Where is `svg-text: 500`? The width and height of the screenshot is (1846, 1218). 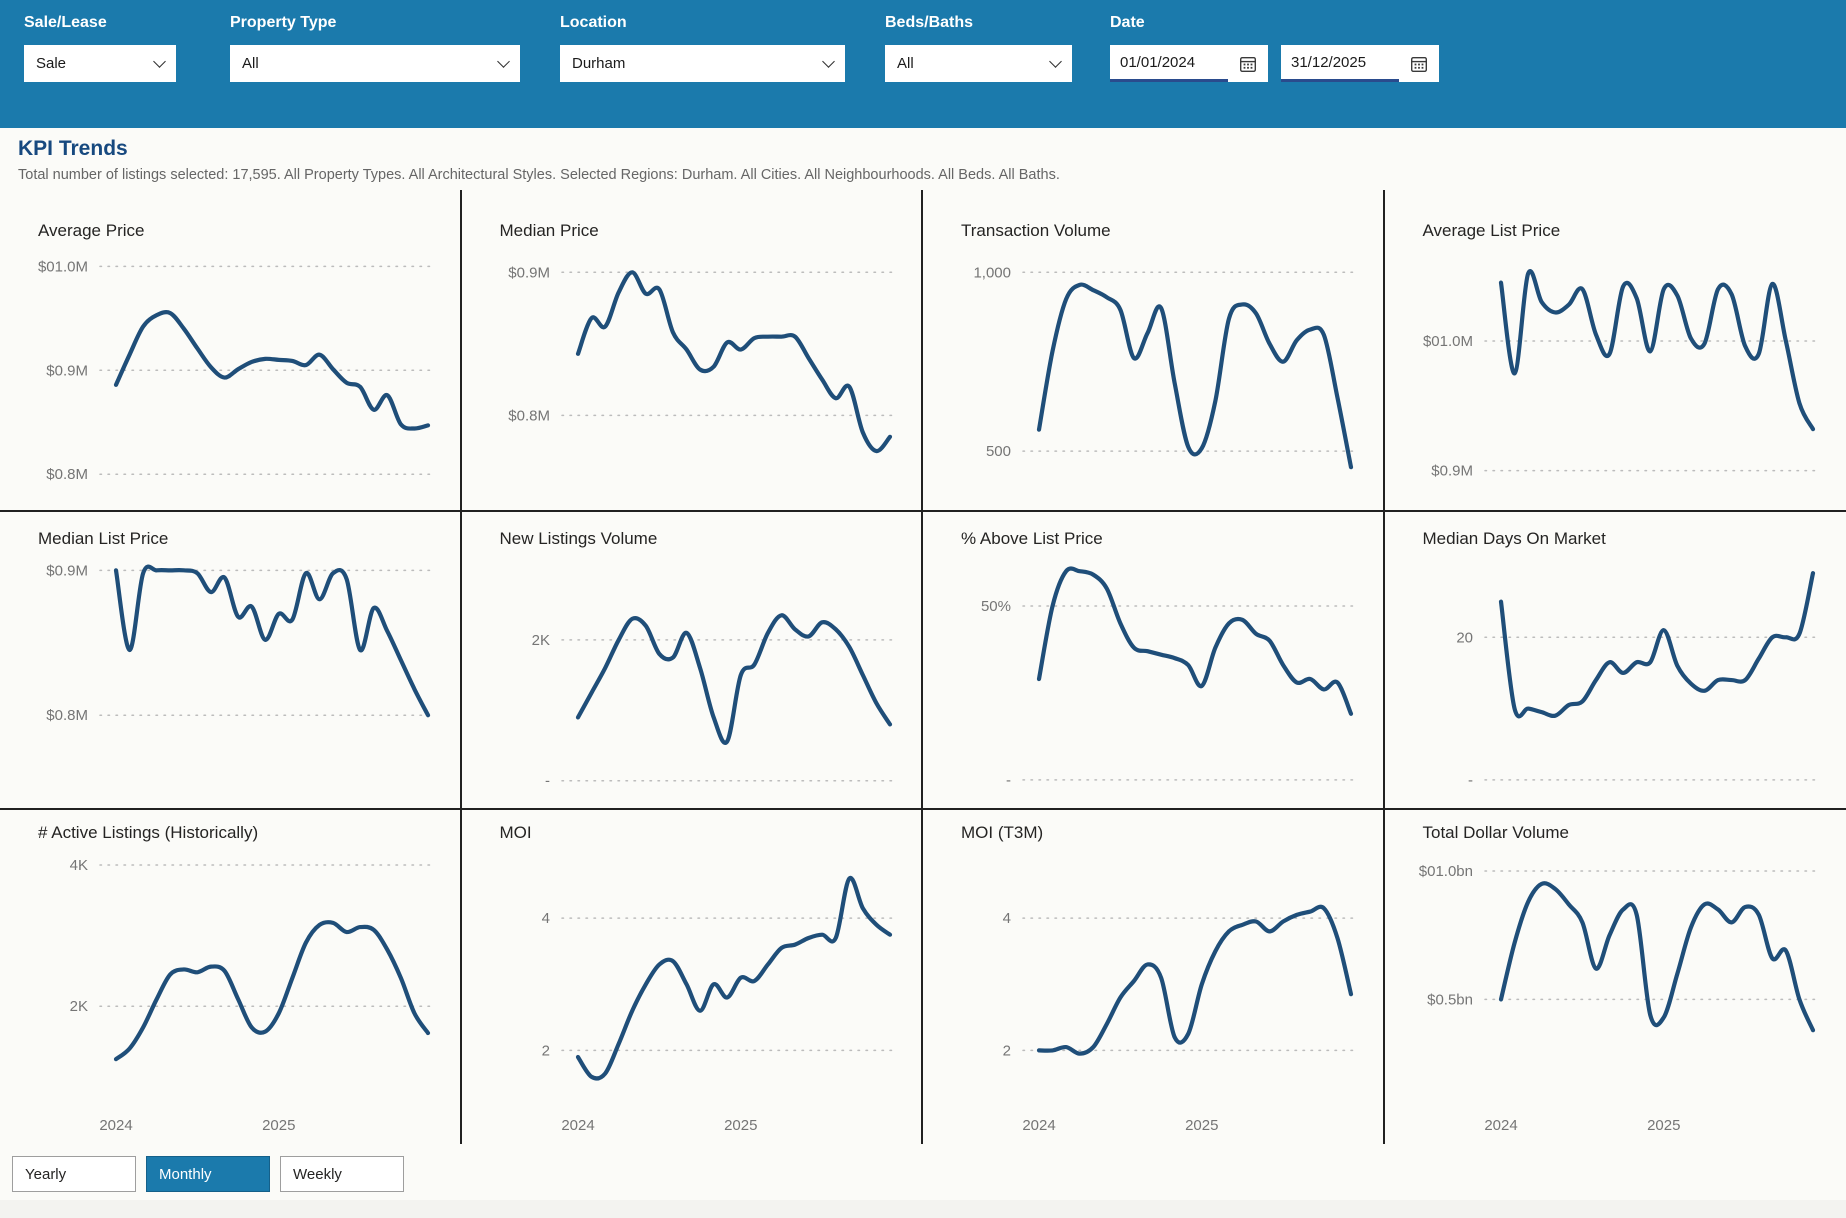
svg-text: 500 is located at coordinates (998, 451).